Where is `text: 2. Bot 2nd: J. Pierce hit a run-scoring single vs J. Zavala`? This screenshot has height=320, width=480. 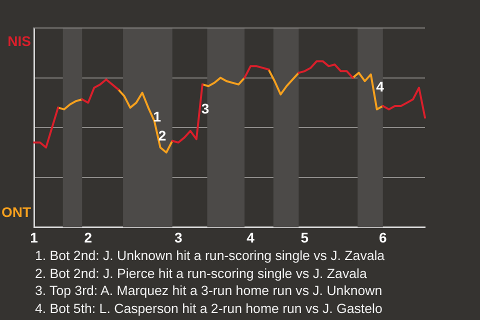 text: 2. Bot 2nd: J. Pierce hit a run-scoring single vs J. Zavala is located at coordinates (201, 273).